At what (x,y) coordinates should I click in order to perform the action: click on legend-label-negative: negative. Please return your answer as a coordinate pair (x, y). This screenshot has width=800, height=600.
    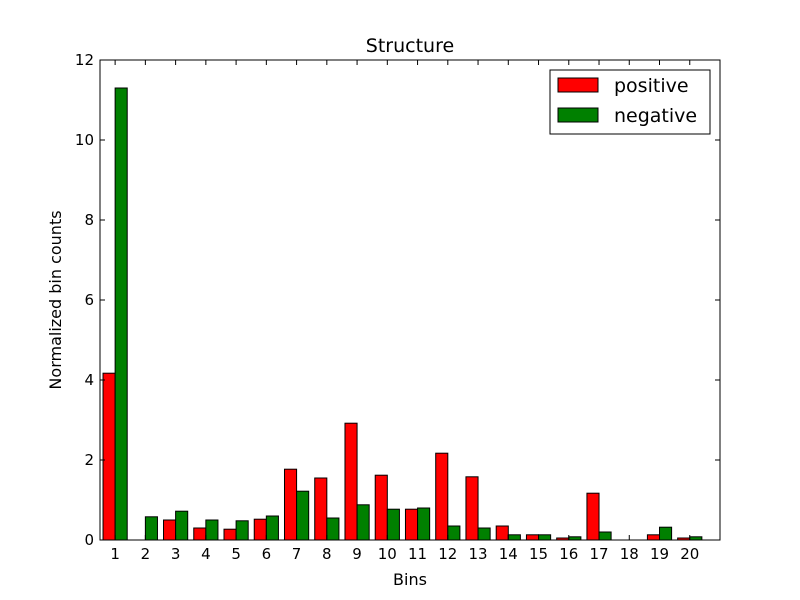
    Looking at the image, I should click on (655, 116).